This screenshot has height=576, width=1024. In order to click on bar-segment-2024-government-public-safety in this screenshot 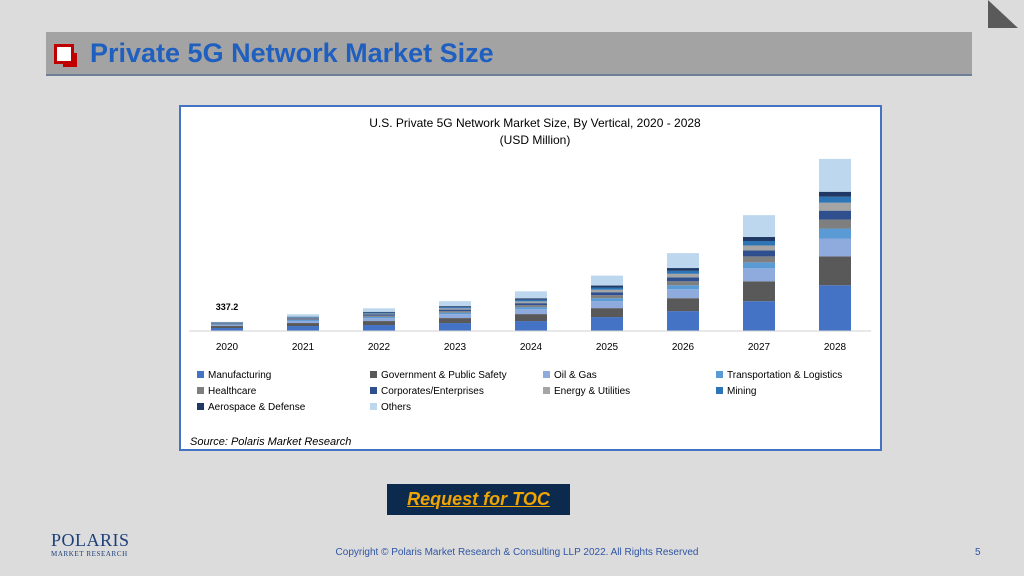, I will do `click(531, 318)`.